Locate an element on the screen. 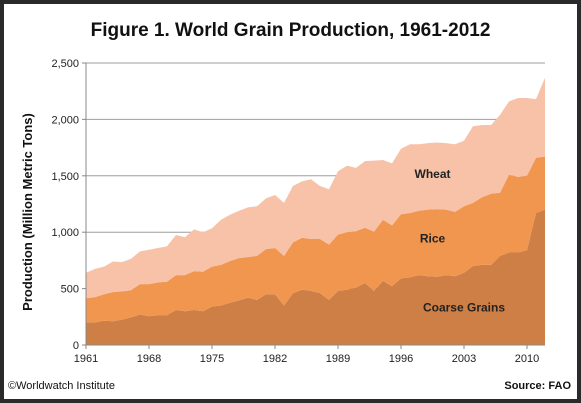  y-axis-title: Production (Million Metric Tons) is located at coordinates (27, 212).